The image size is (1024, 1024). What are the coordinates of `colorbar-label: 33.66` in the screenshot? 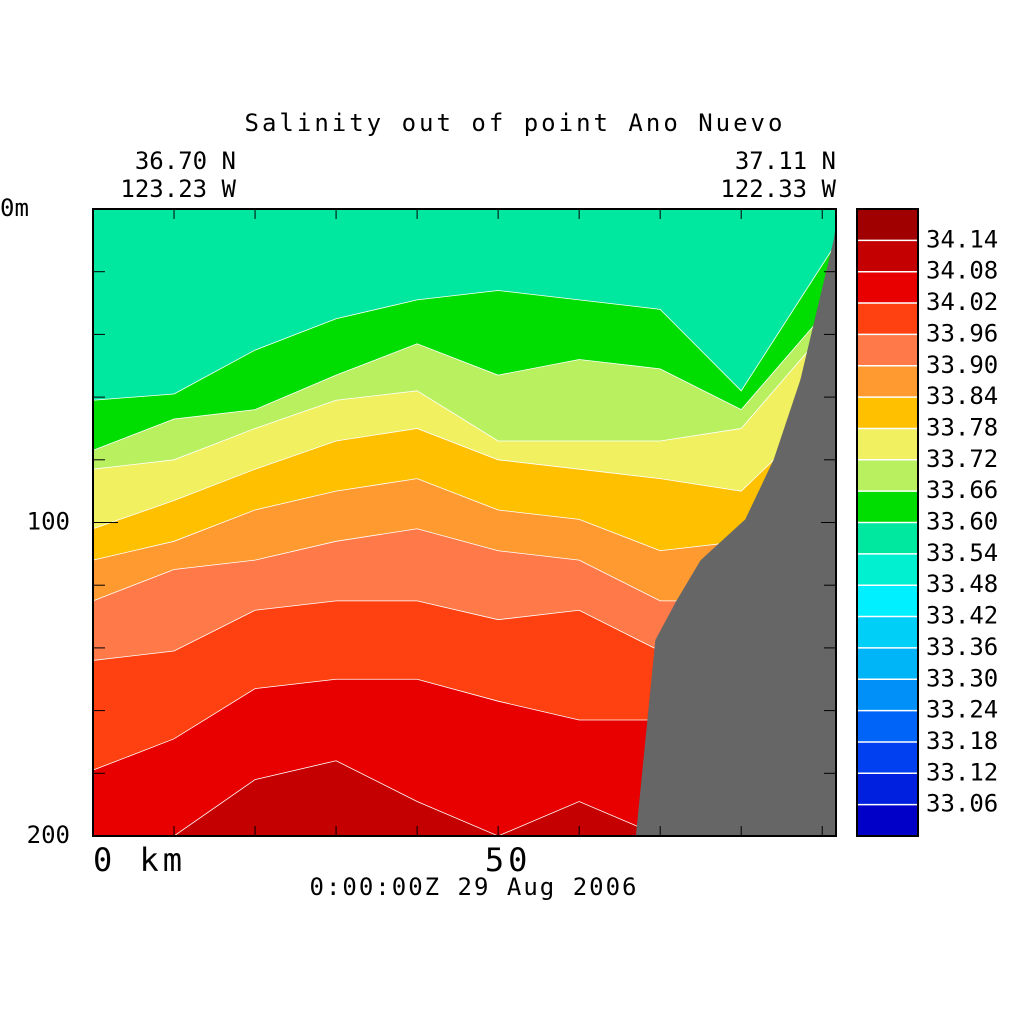 It's located at (962, 490).